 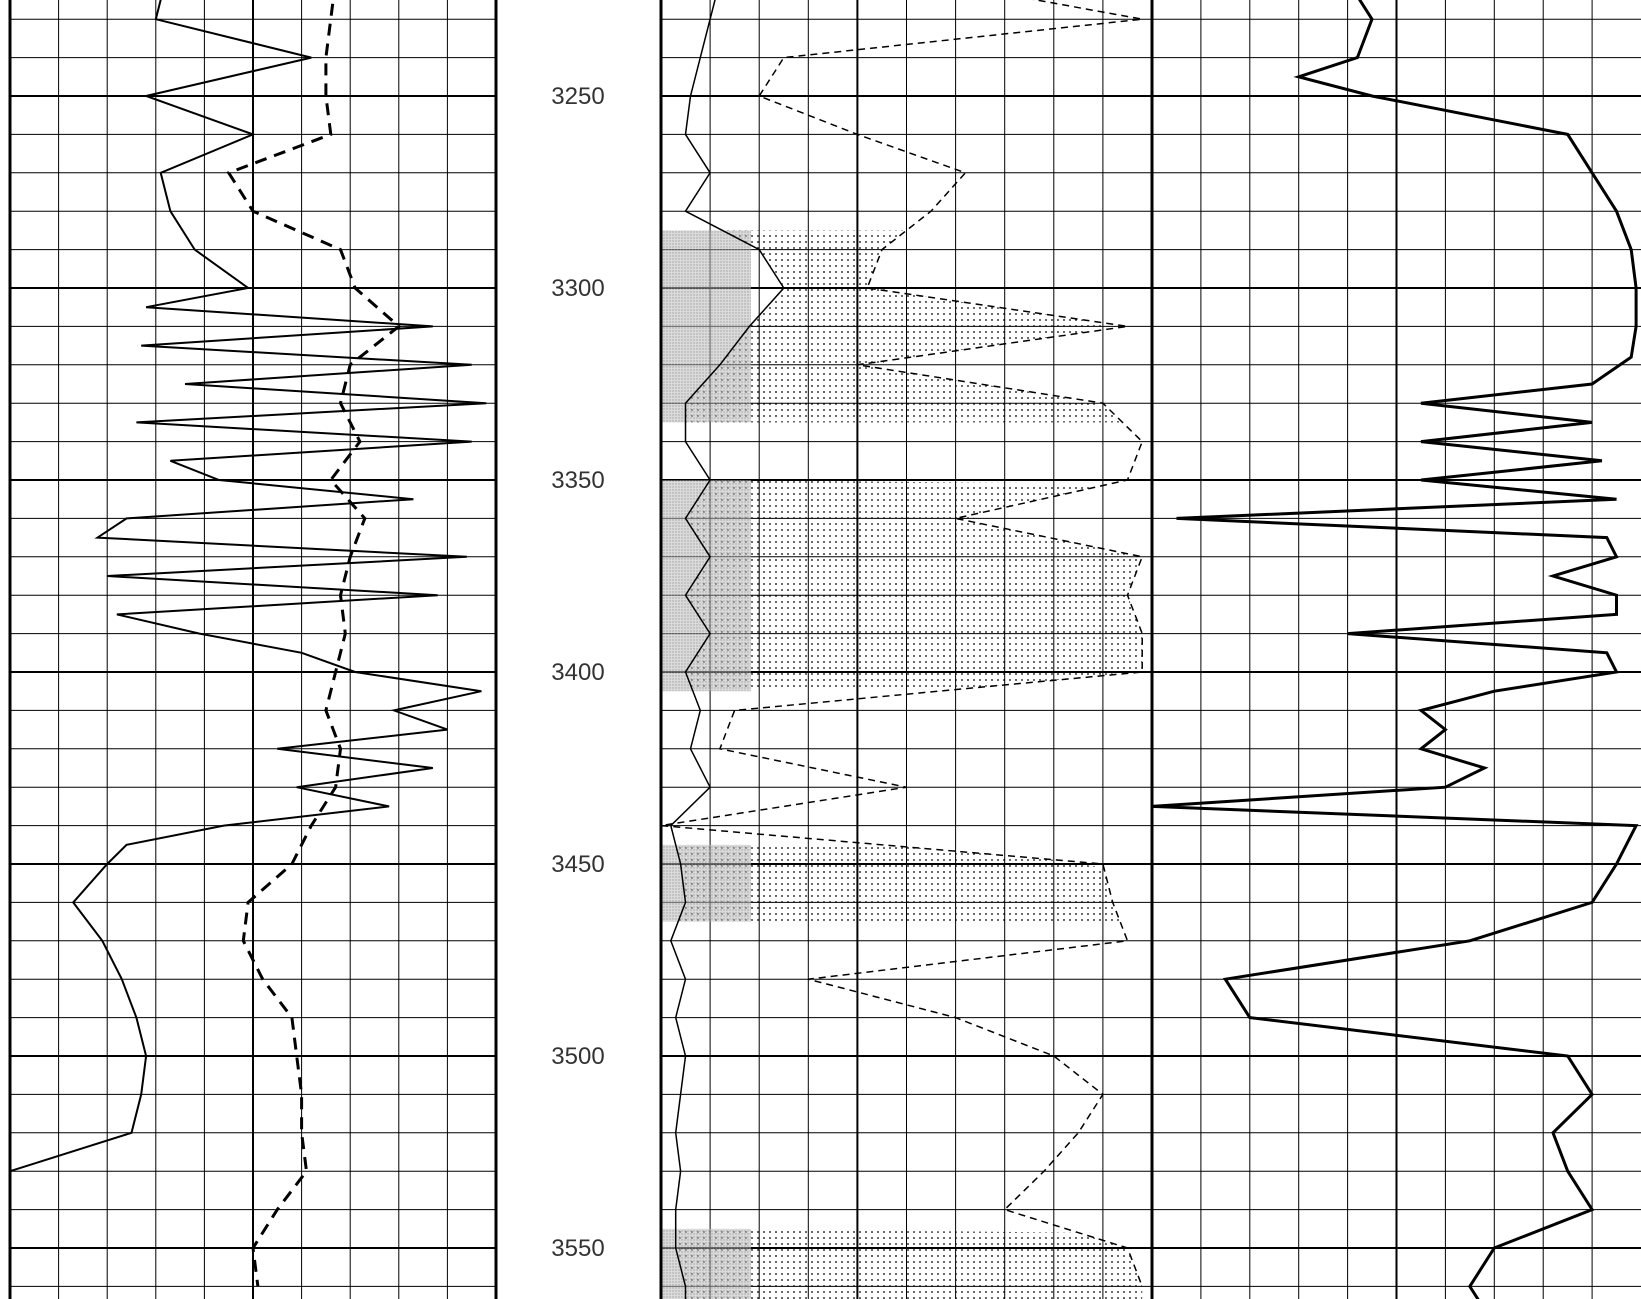 What do you see at coordinates (577, 288) in the screenshot?
I see `depth-tick-label: 3300` at bounding box center [577, 288].